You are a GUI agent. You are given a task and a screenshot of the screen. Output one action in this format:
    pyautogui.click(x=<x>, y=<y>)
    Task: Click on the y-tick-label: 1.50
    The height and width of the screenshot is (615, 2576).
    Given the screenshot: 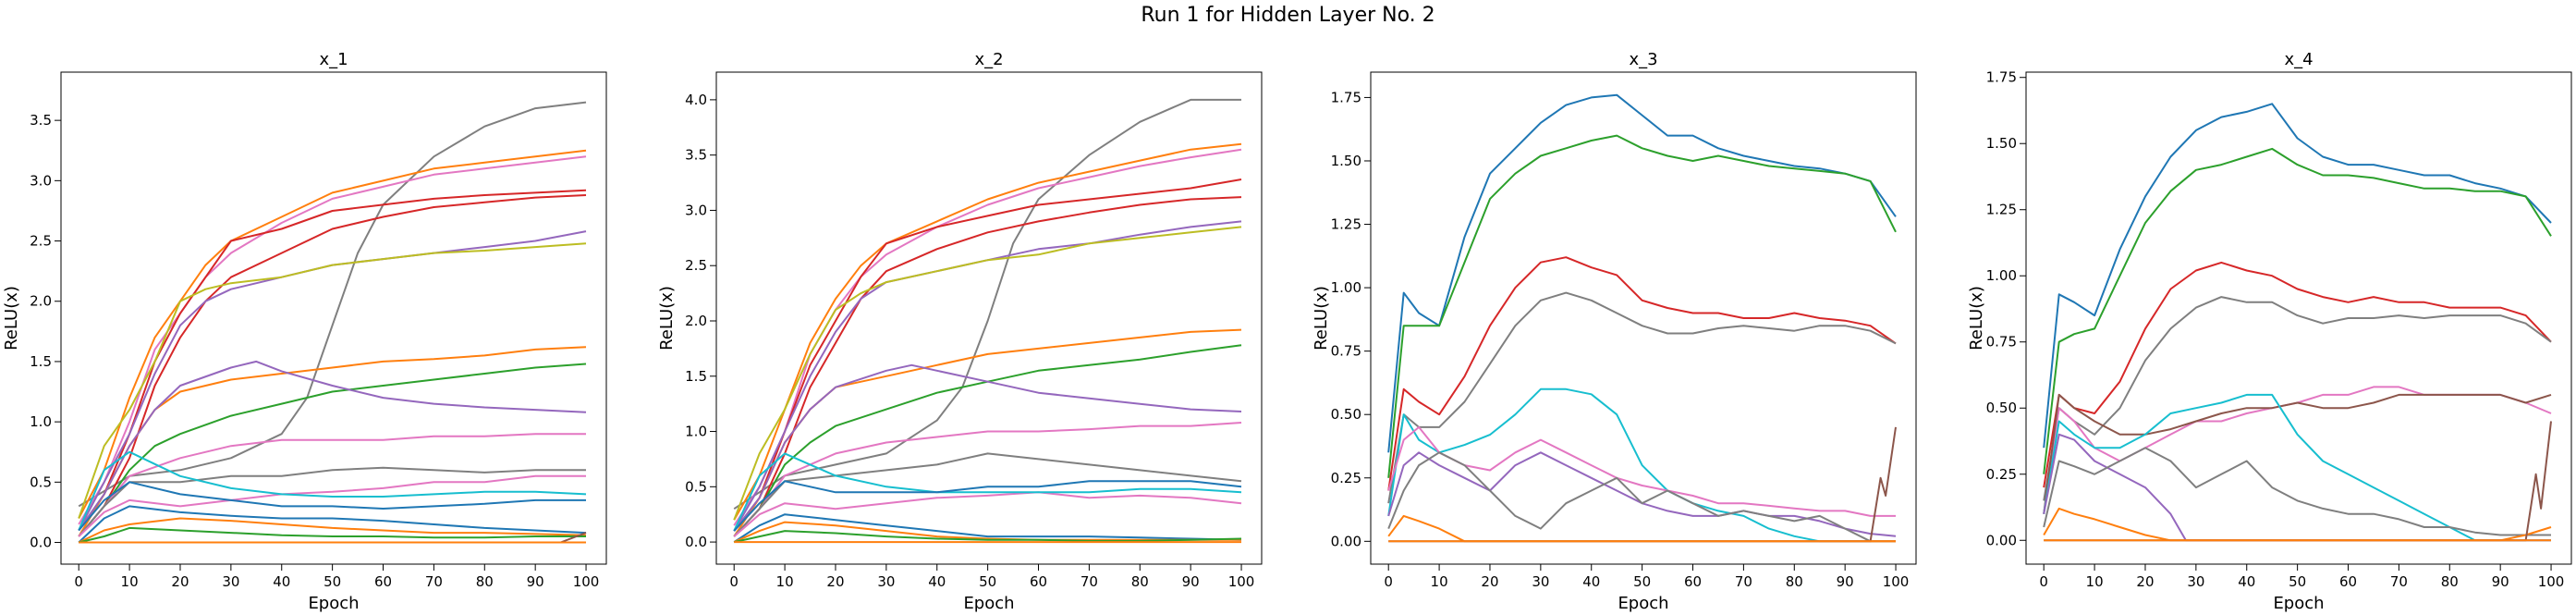 What is the action you would take?
    pyautogui.click(x=2001, y=143)
    